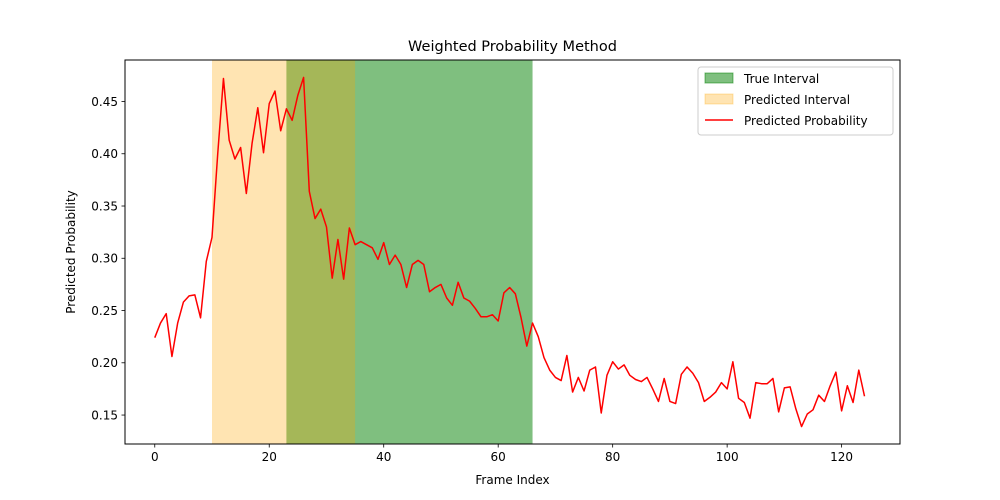 Image resolution: width=1000 pixels, height=500 pixels. What do you see at coordinates (806, 121) in the screenshot?
I see `legend-label-predicted-probability: Predicted Probability` at bounding box center [806, 121].